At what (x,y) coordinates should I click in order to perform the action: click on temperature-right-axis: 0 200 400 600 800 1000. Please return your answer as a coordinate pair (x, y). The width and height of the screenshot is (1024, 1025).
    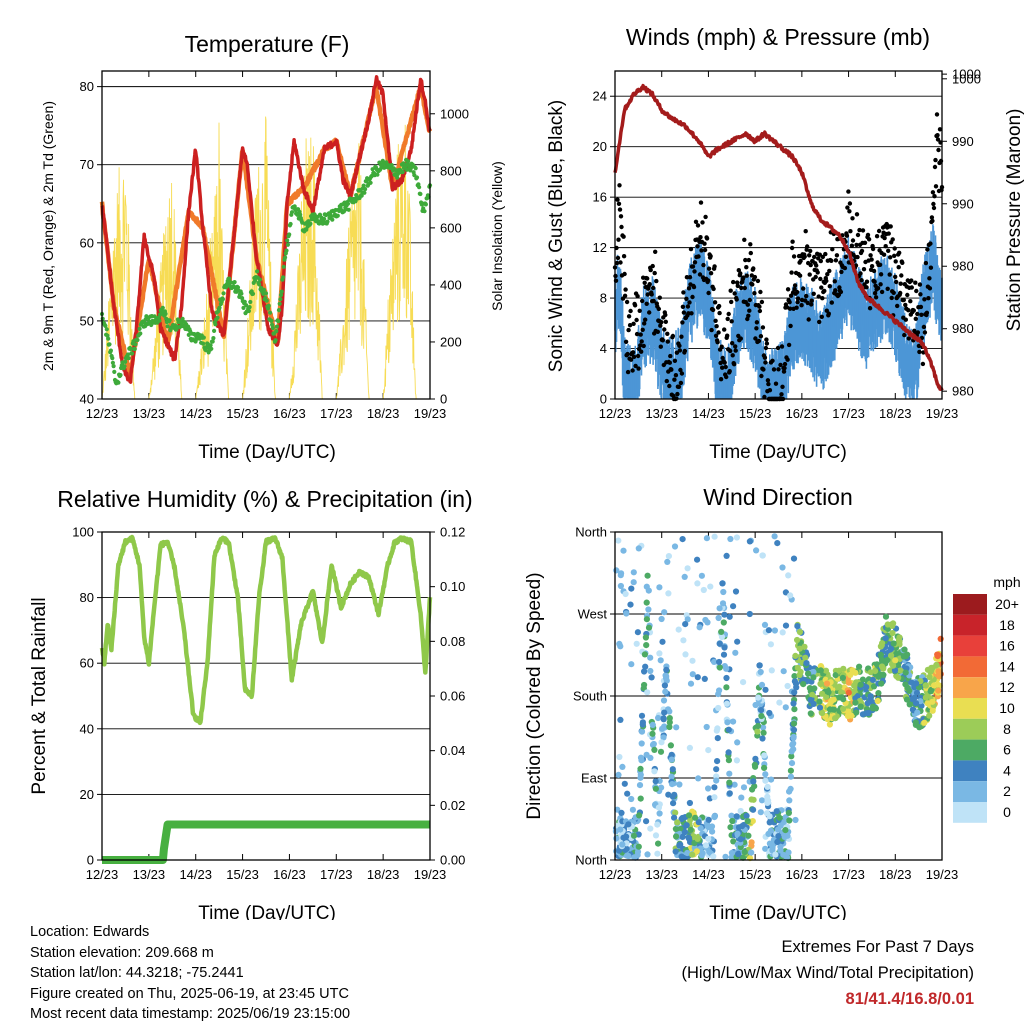
    Looking at the image, I should click on (449, 256).